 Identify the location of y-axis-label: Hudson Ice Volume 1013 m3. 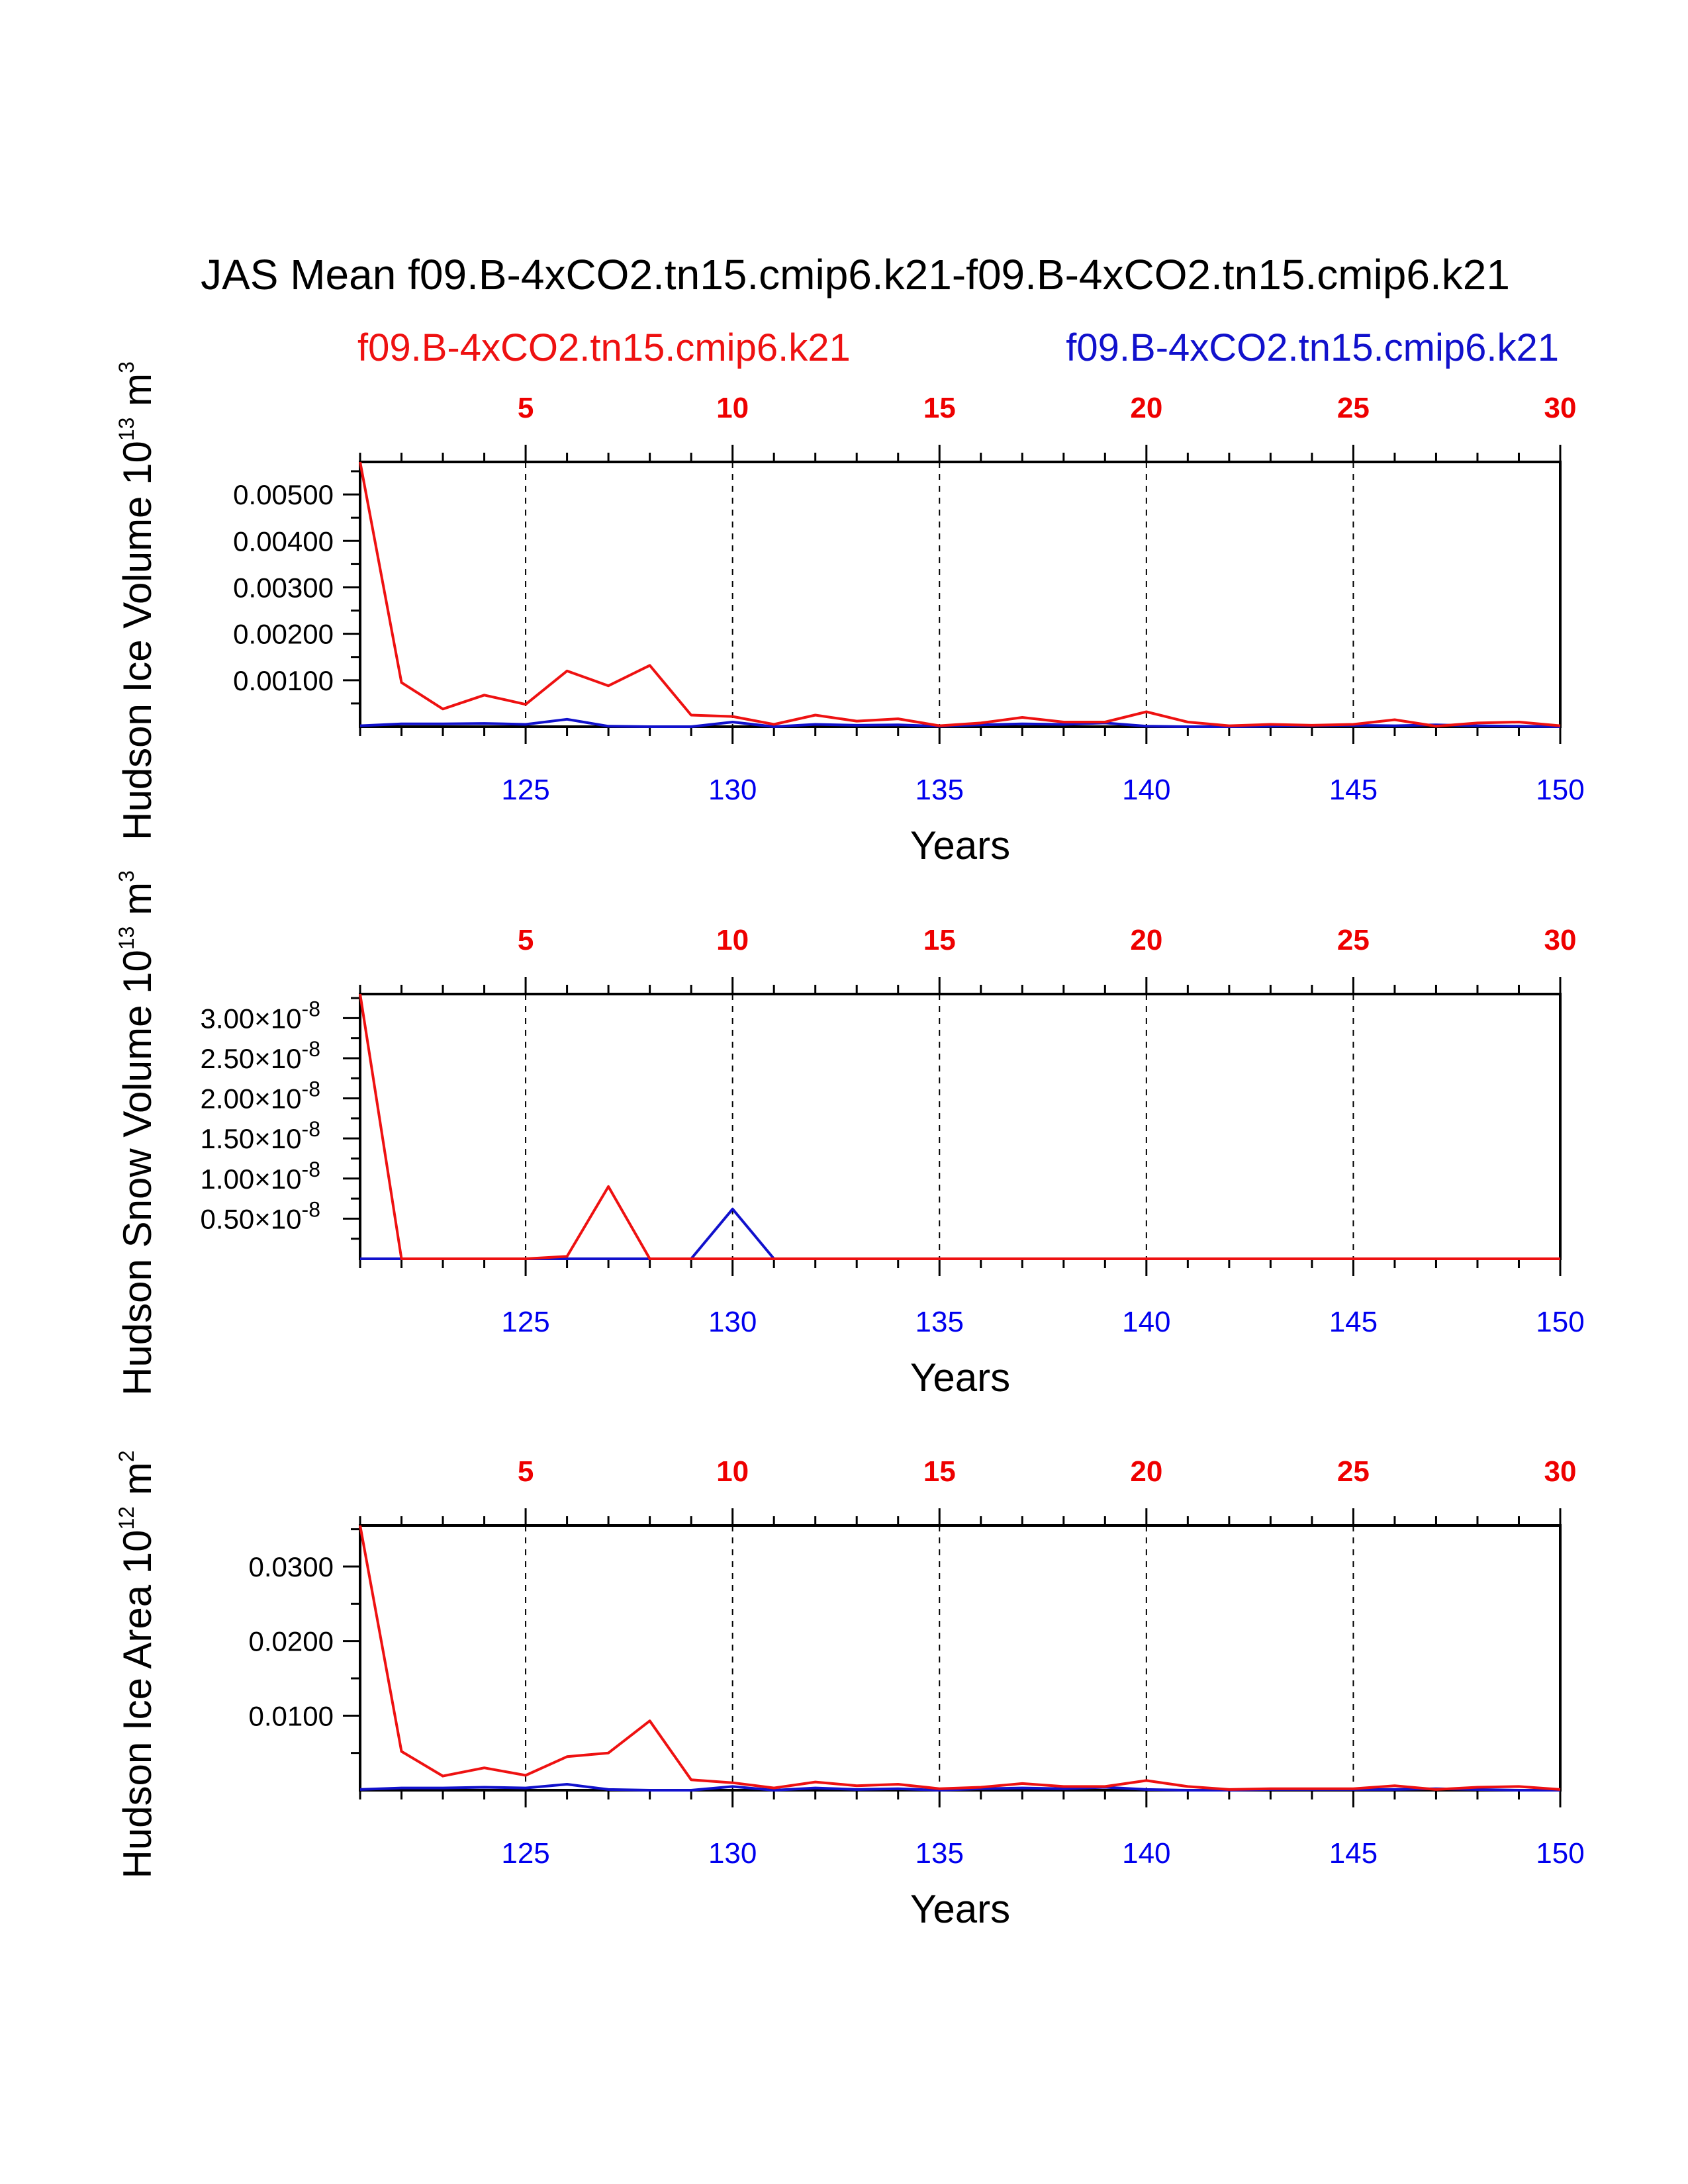
(137, 601).